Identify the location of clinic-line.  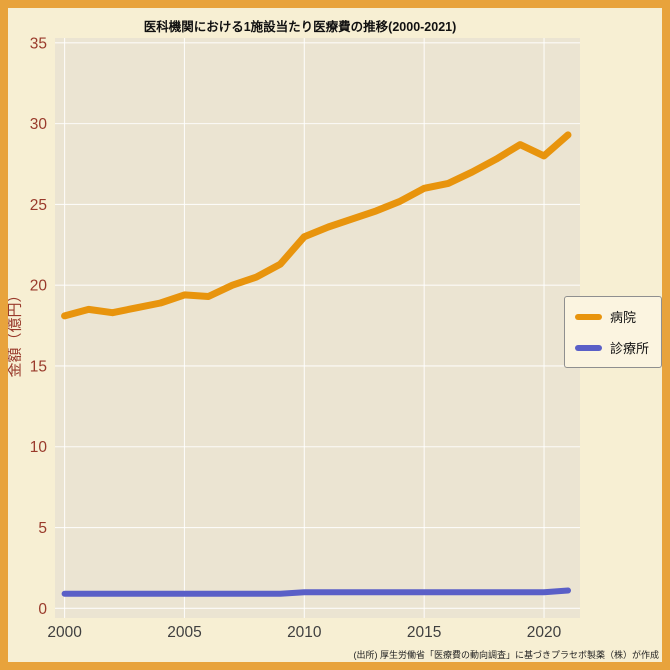
(316, 592).